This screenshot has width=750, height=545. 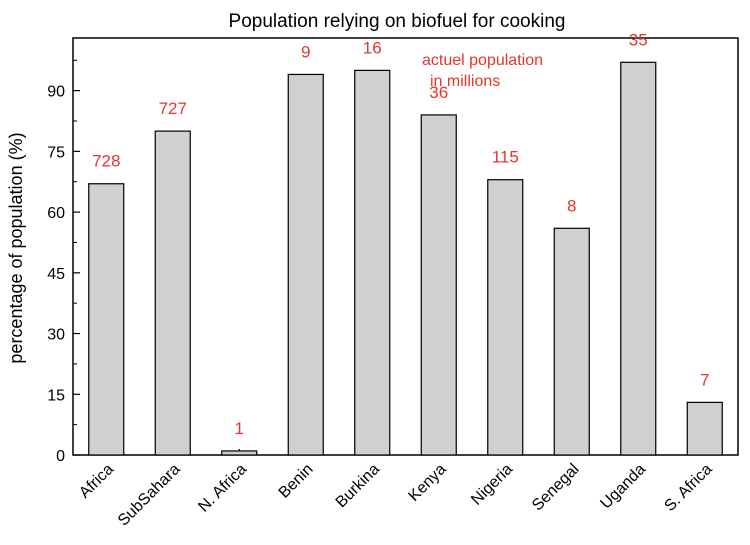 What do you see at coordinates (482, 60) in the screenshot?
I see `annotation-line-1: actuel population` at bounding box center [482, 60].